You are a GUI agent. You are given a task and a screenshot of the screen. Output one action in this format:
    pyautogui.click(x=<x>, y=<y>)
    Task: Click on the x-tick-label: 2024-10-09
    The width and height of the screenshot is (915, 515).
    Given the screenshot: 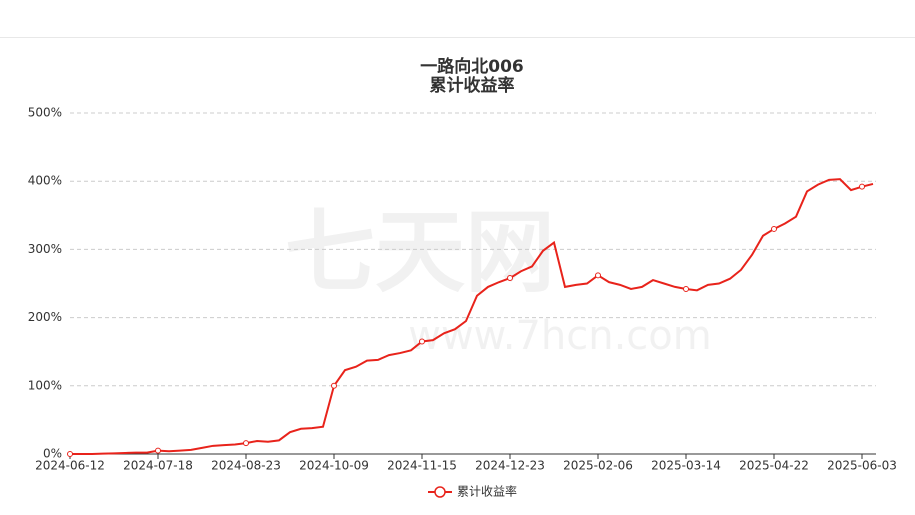 What is the action you would take?
    pyautogui.click(x=334, y=466)
    